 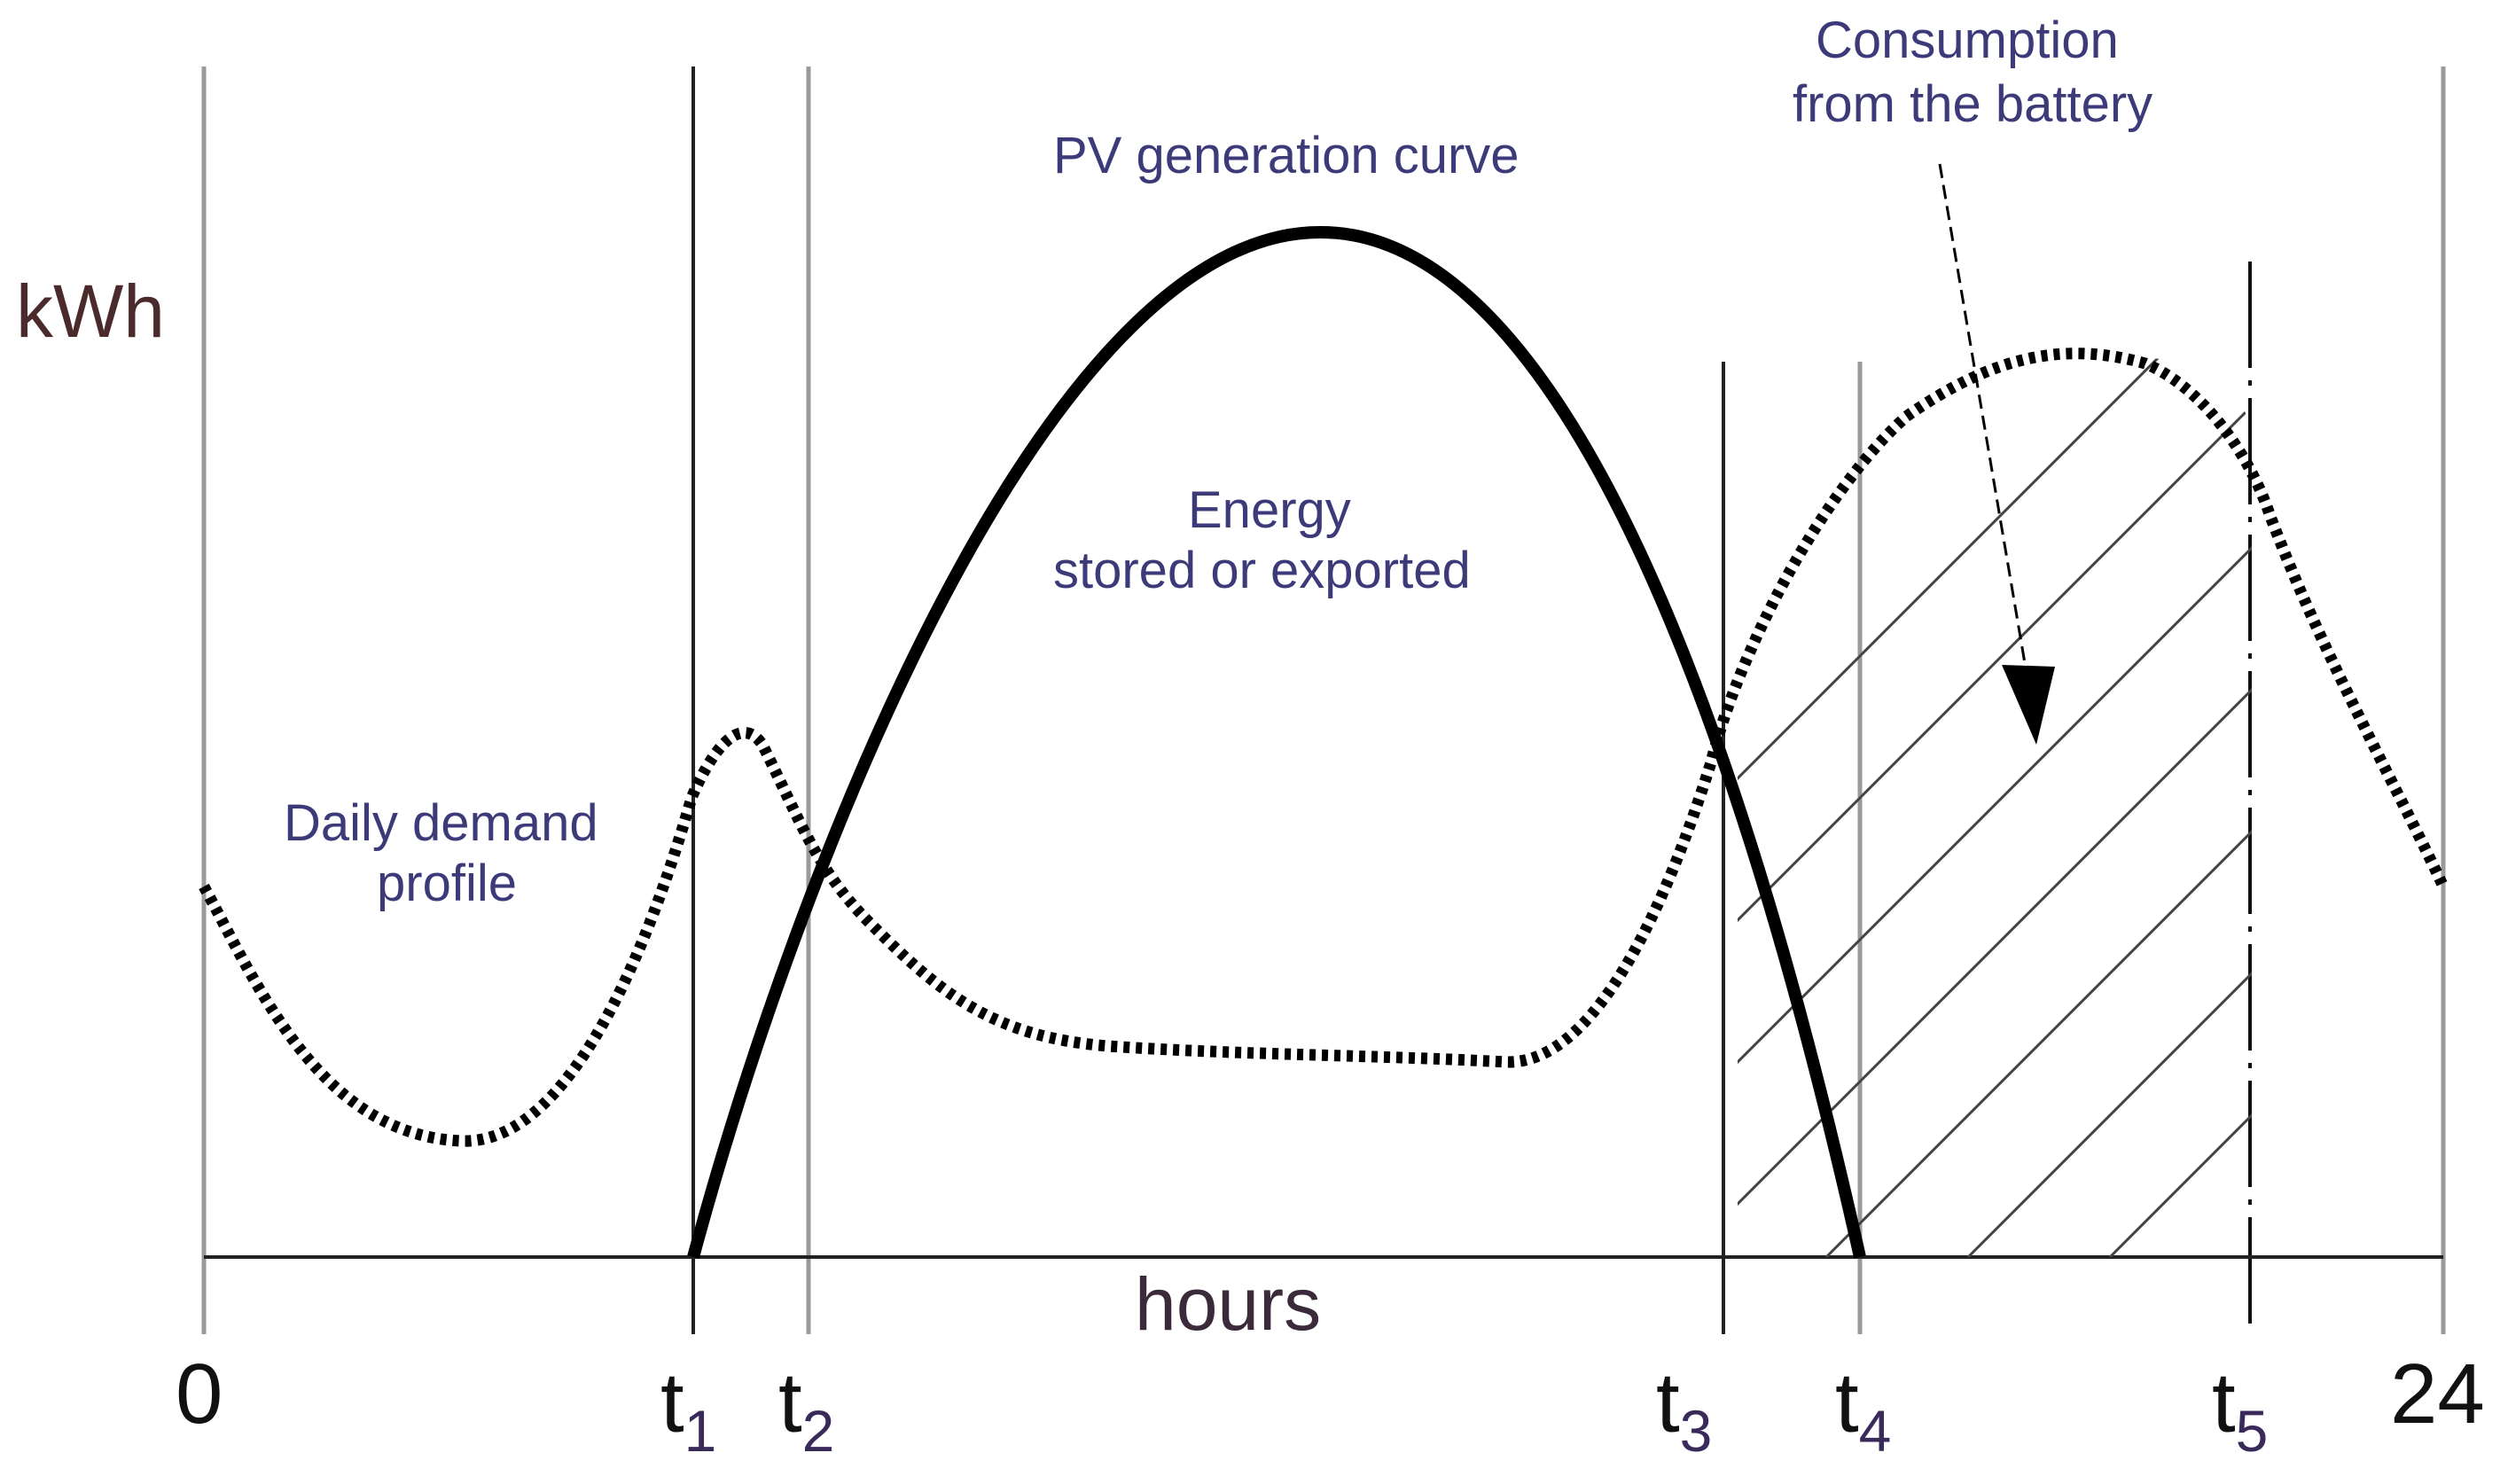 I want to click on demand-label-line1: Daily demand, so click(x=441, y=823).